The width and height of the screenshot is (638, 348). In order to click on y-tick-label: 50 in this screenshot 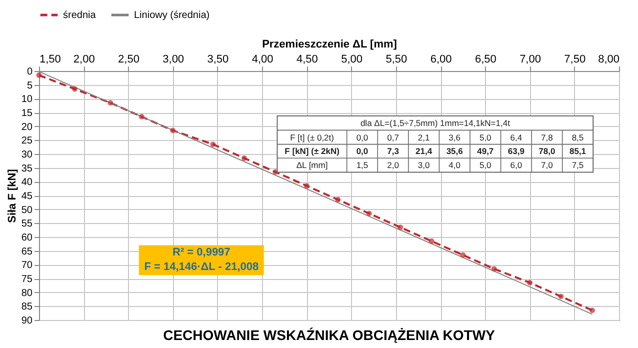, I will do `click(27, 210)`.